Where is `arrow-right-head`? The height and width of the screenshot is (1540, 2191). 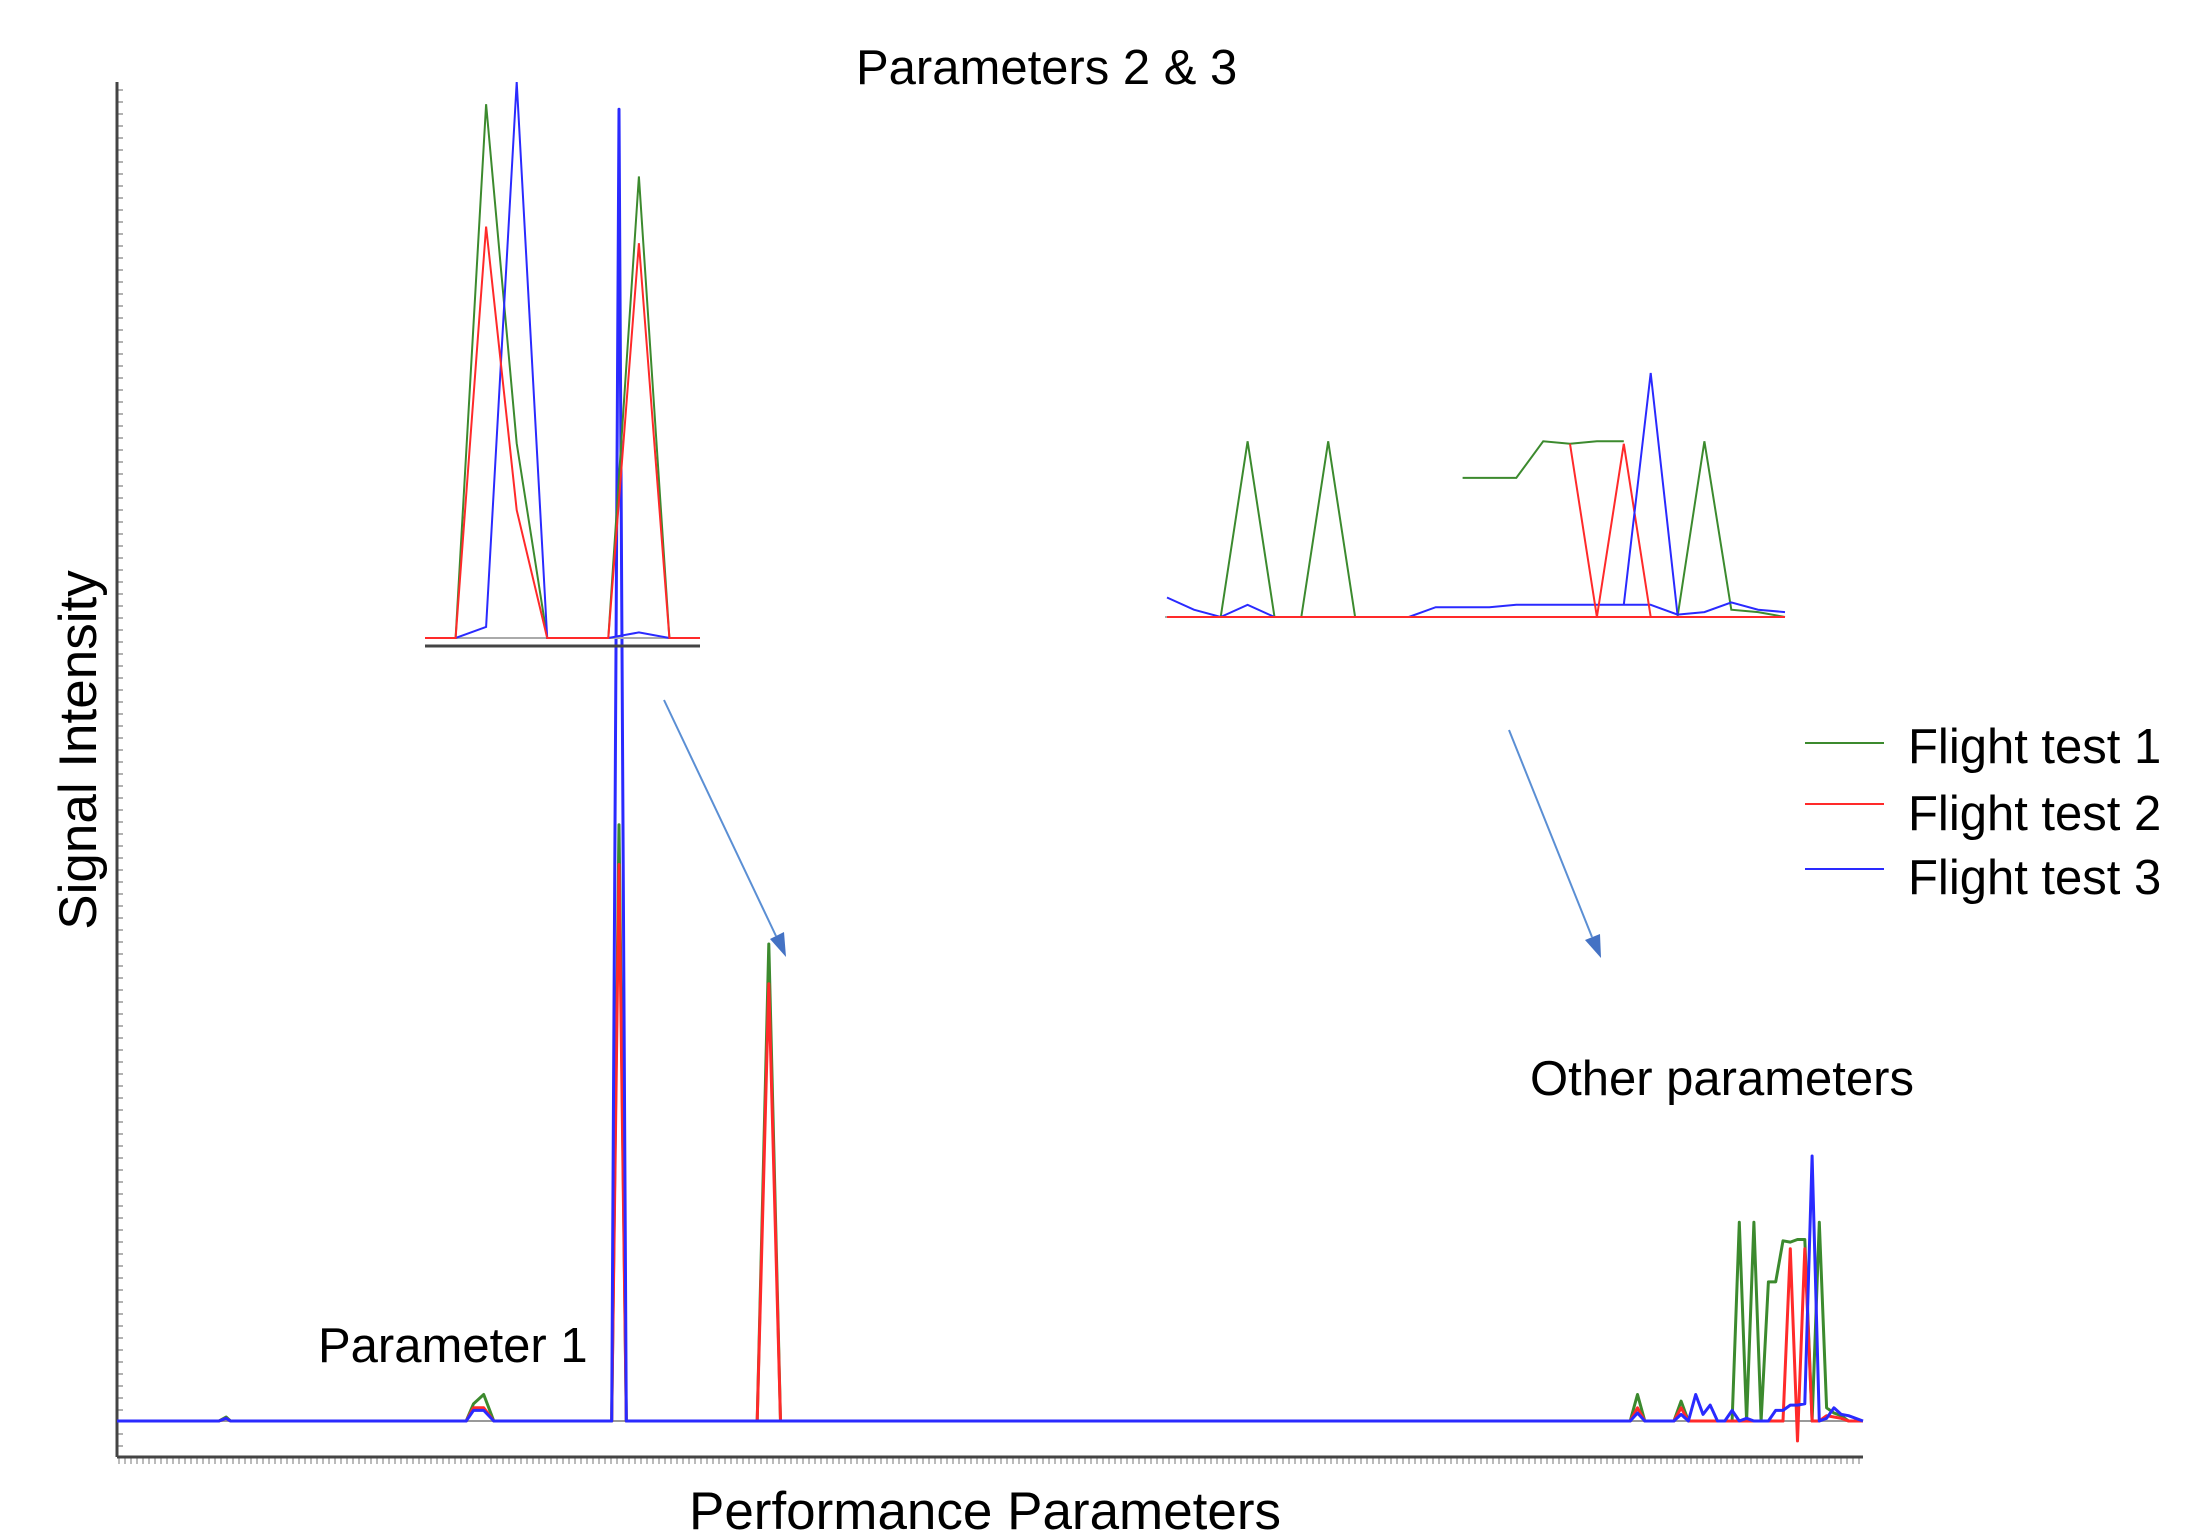 arrow-right-head is located at coordinates (1593, 946).